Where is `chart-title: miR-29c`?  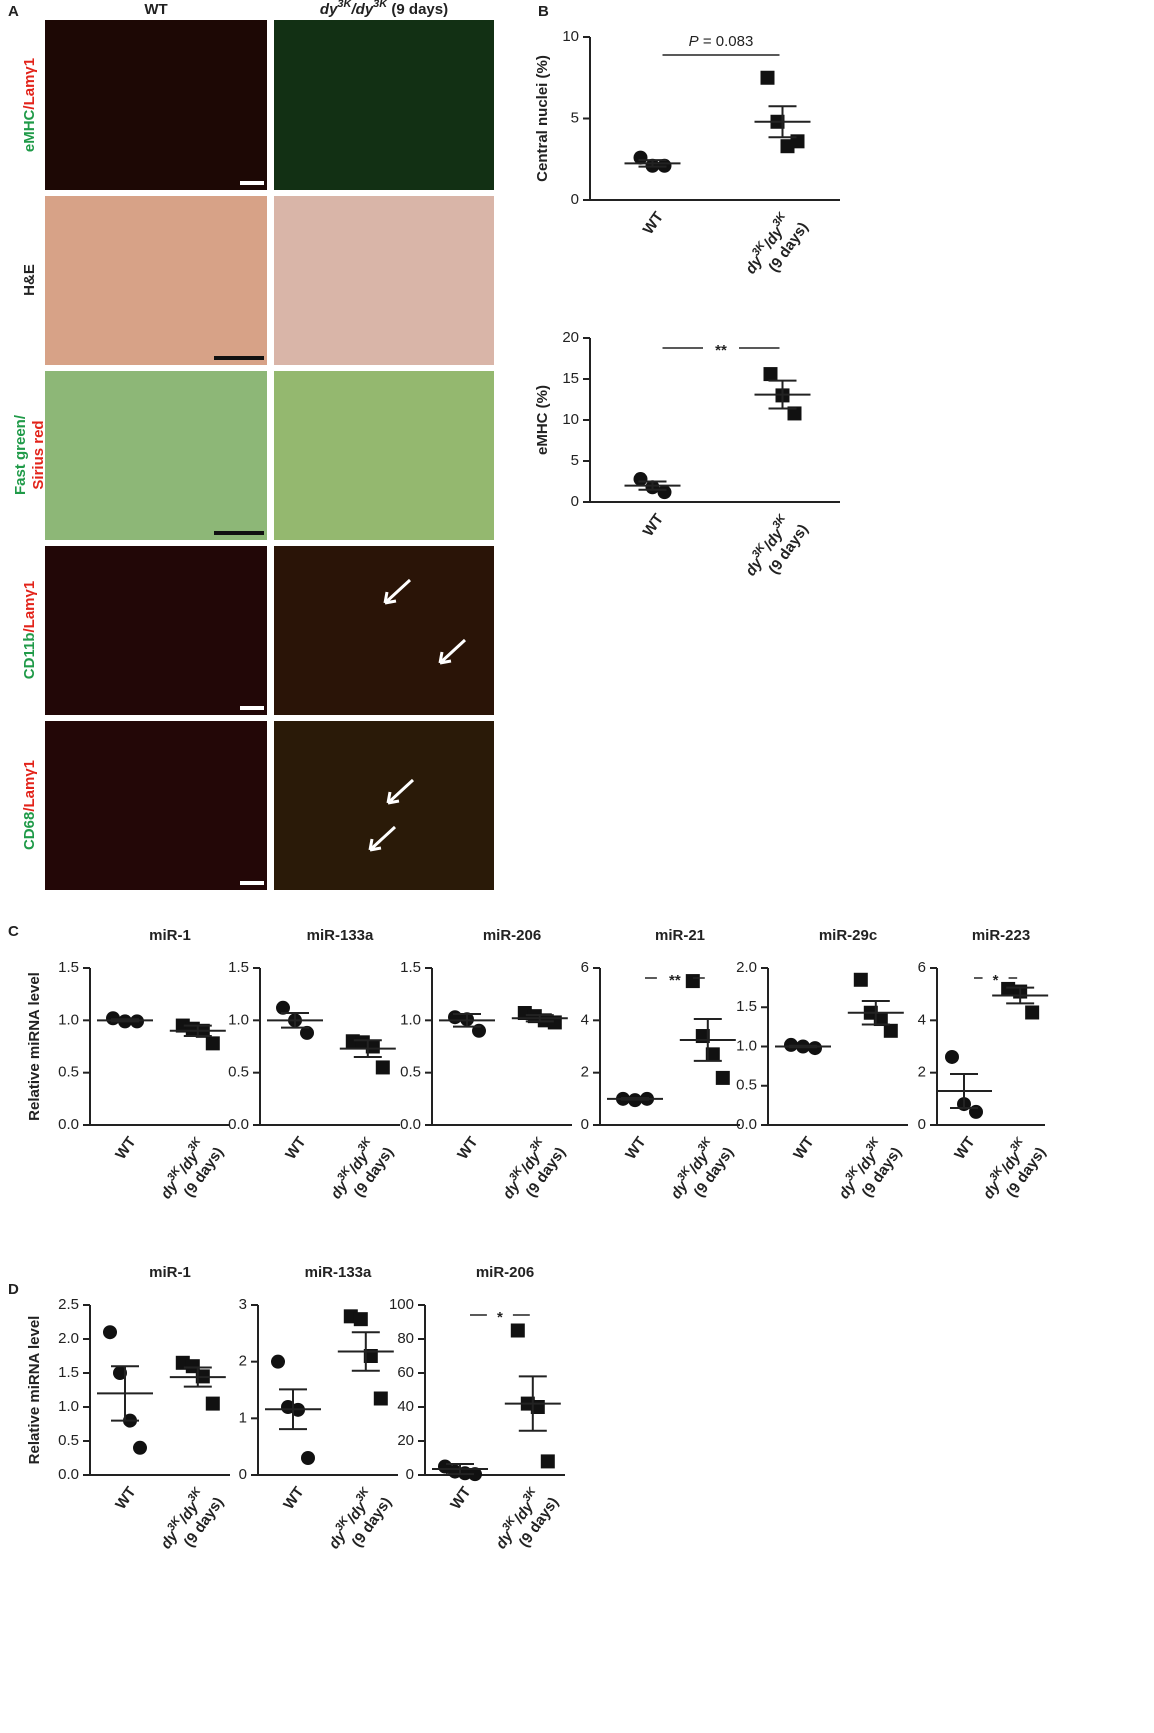 chart-title: miR-29c is located at coordinates (848, 935).